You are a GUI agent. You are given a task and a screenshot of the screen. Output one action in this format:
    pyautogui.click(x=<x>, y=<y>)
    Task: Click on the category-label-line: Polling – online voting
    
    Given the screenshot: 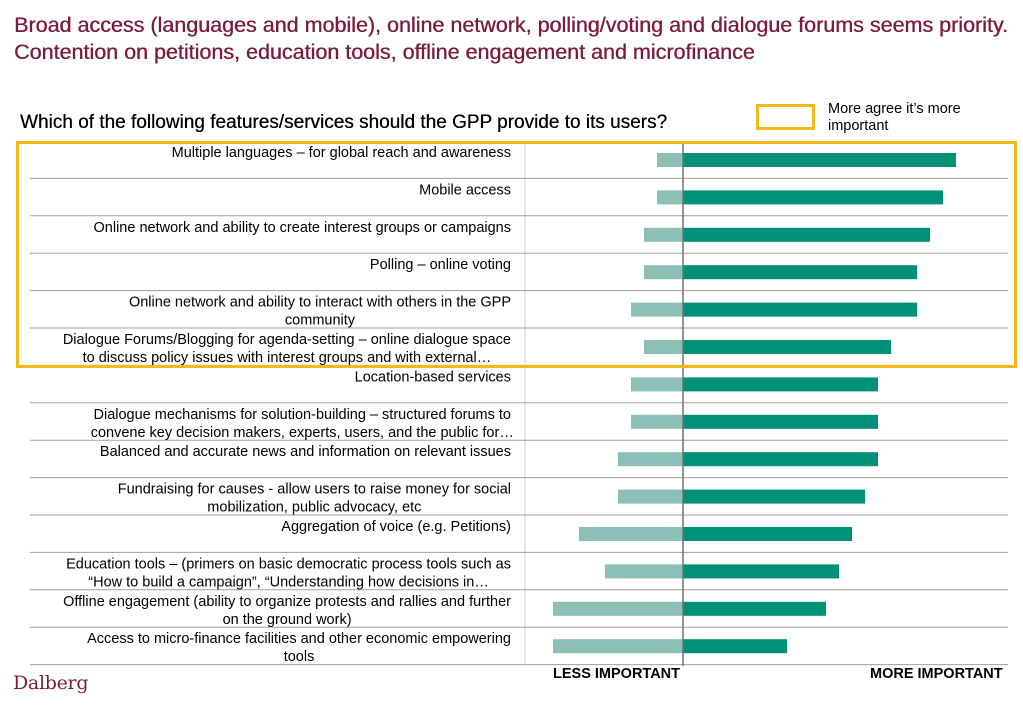 What is the action you would take?
    pyautogui.click(x=440, y=265)
    